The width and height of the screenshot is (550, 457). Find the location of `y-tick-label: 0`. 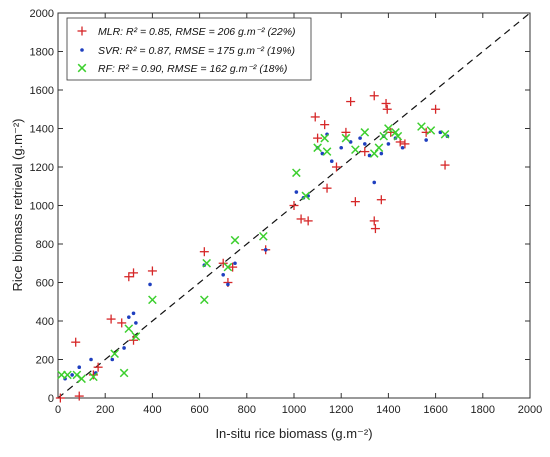

y-tick-label: 0 is located at coordinates (51, 399).